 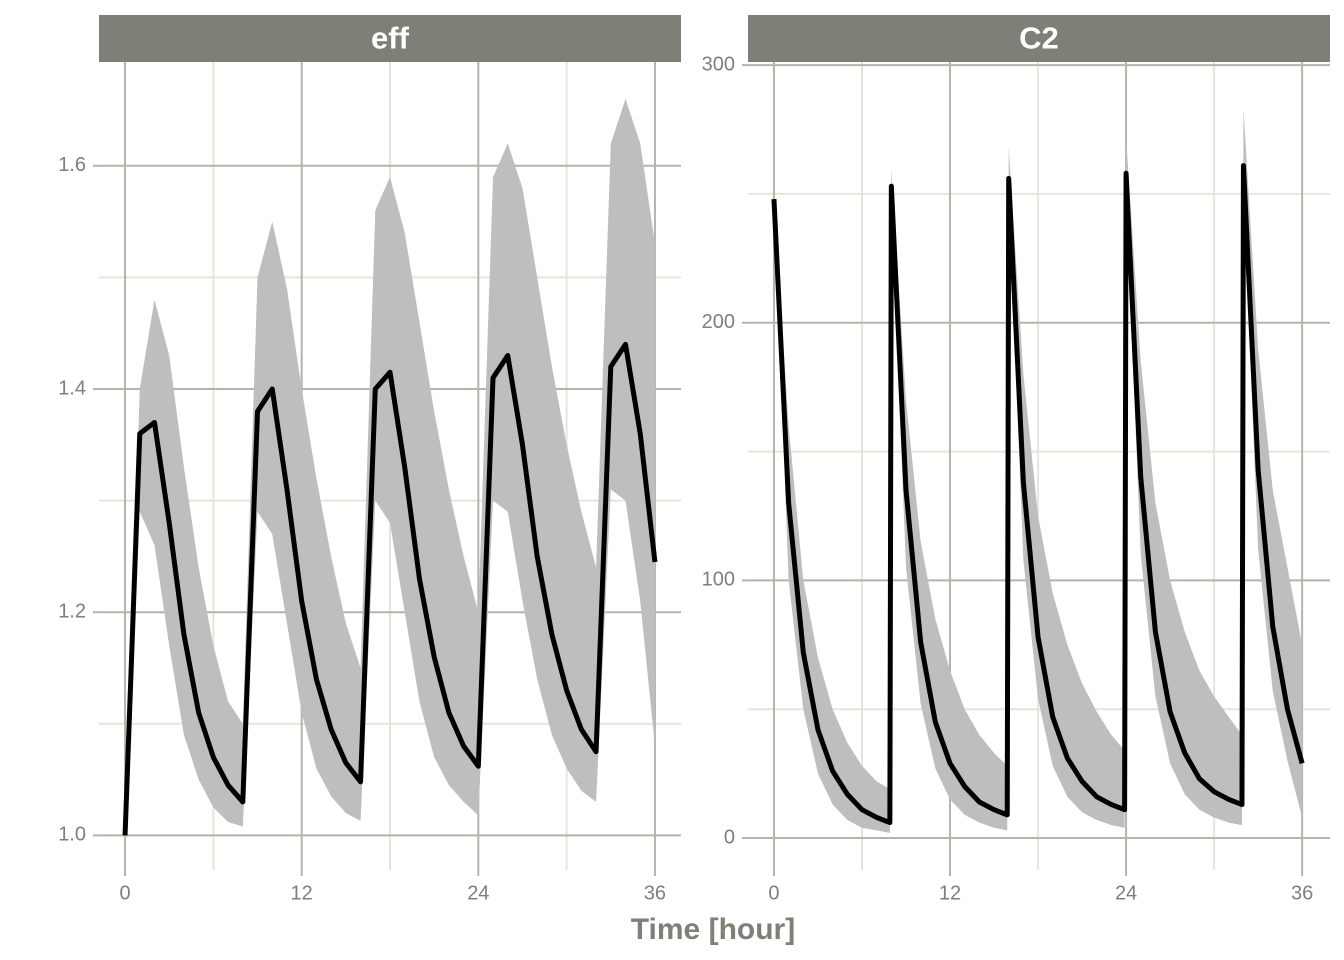 I want to click on x-axis-title: Time [hour], so click(x=713, y=929).